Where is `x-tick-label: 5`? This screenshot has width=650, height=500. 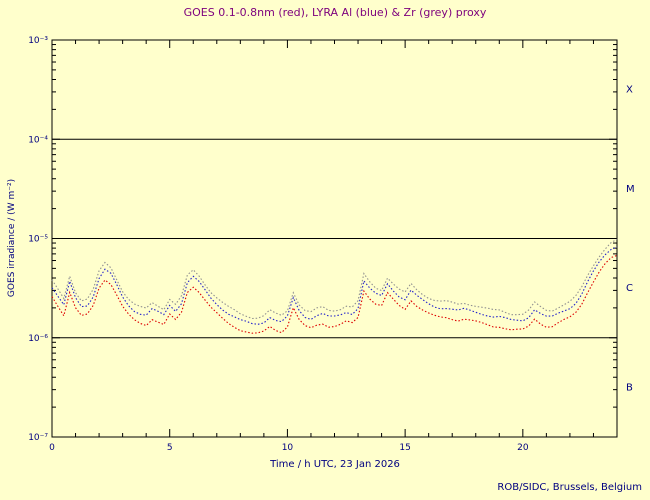
x-tick-label: 5 is located at coordinates (170, 448).